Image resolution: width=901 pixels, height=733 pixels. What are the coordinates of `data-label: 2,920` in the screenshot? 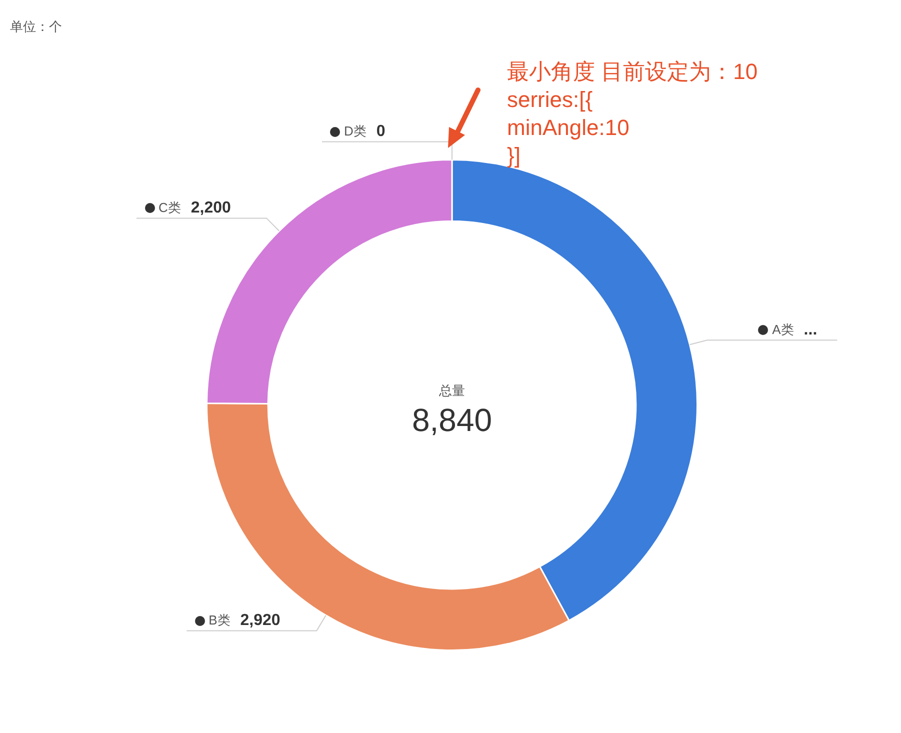 It's located at (260, 621).